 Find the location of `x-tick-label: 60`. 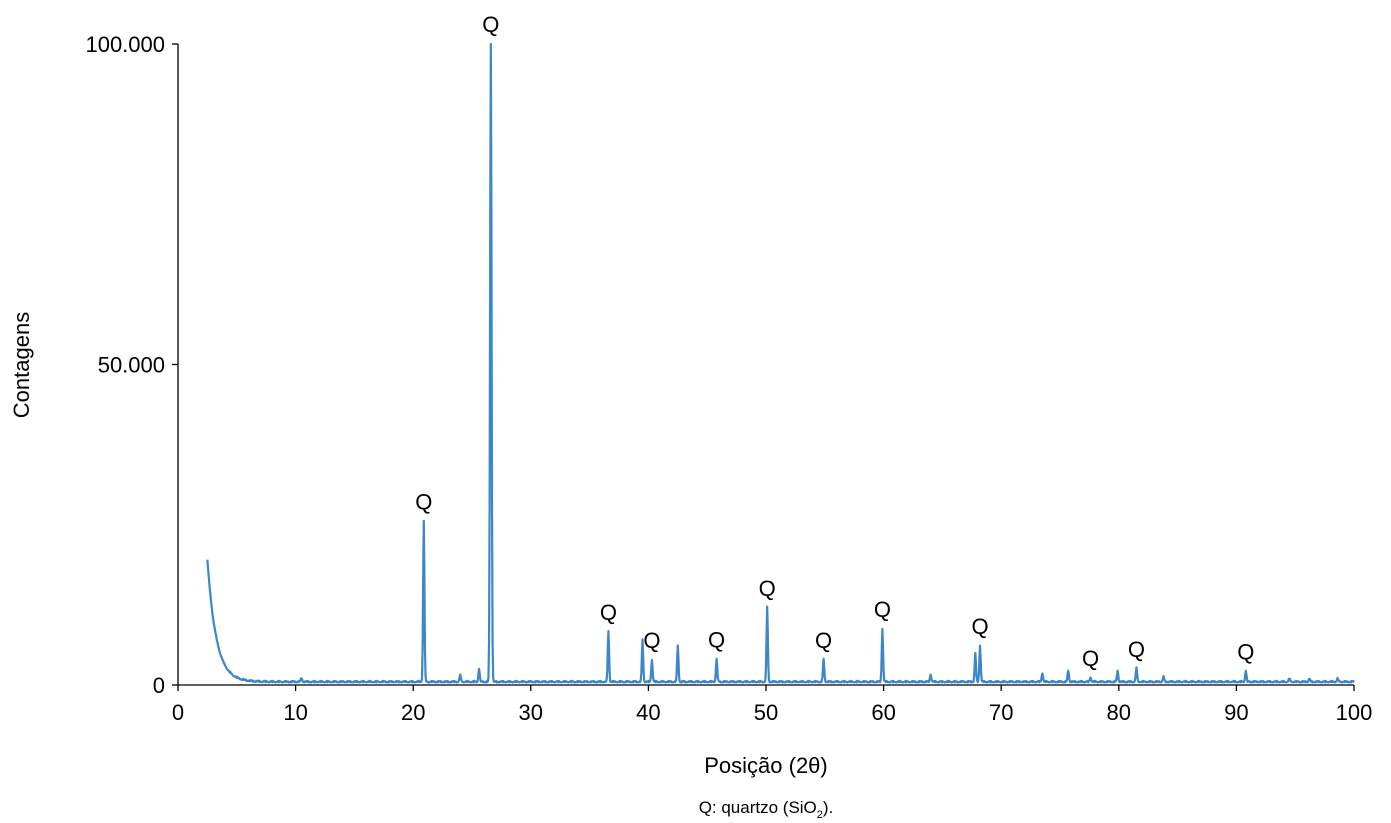

x-tick-label: 60 is located at coordinates (883, 712).